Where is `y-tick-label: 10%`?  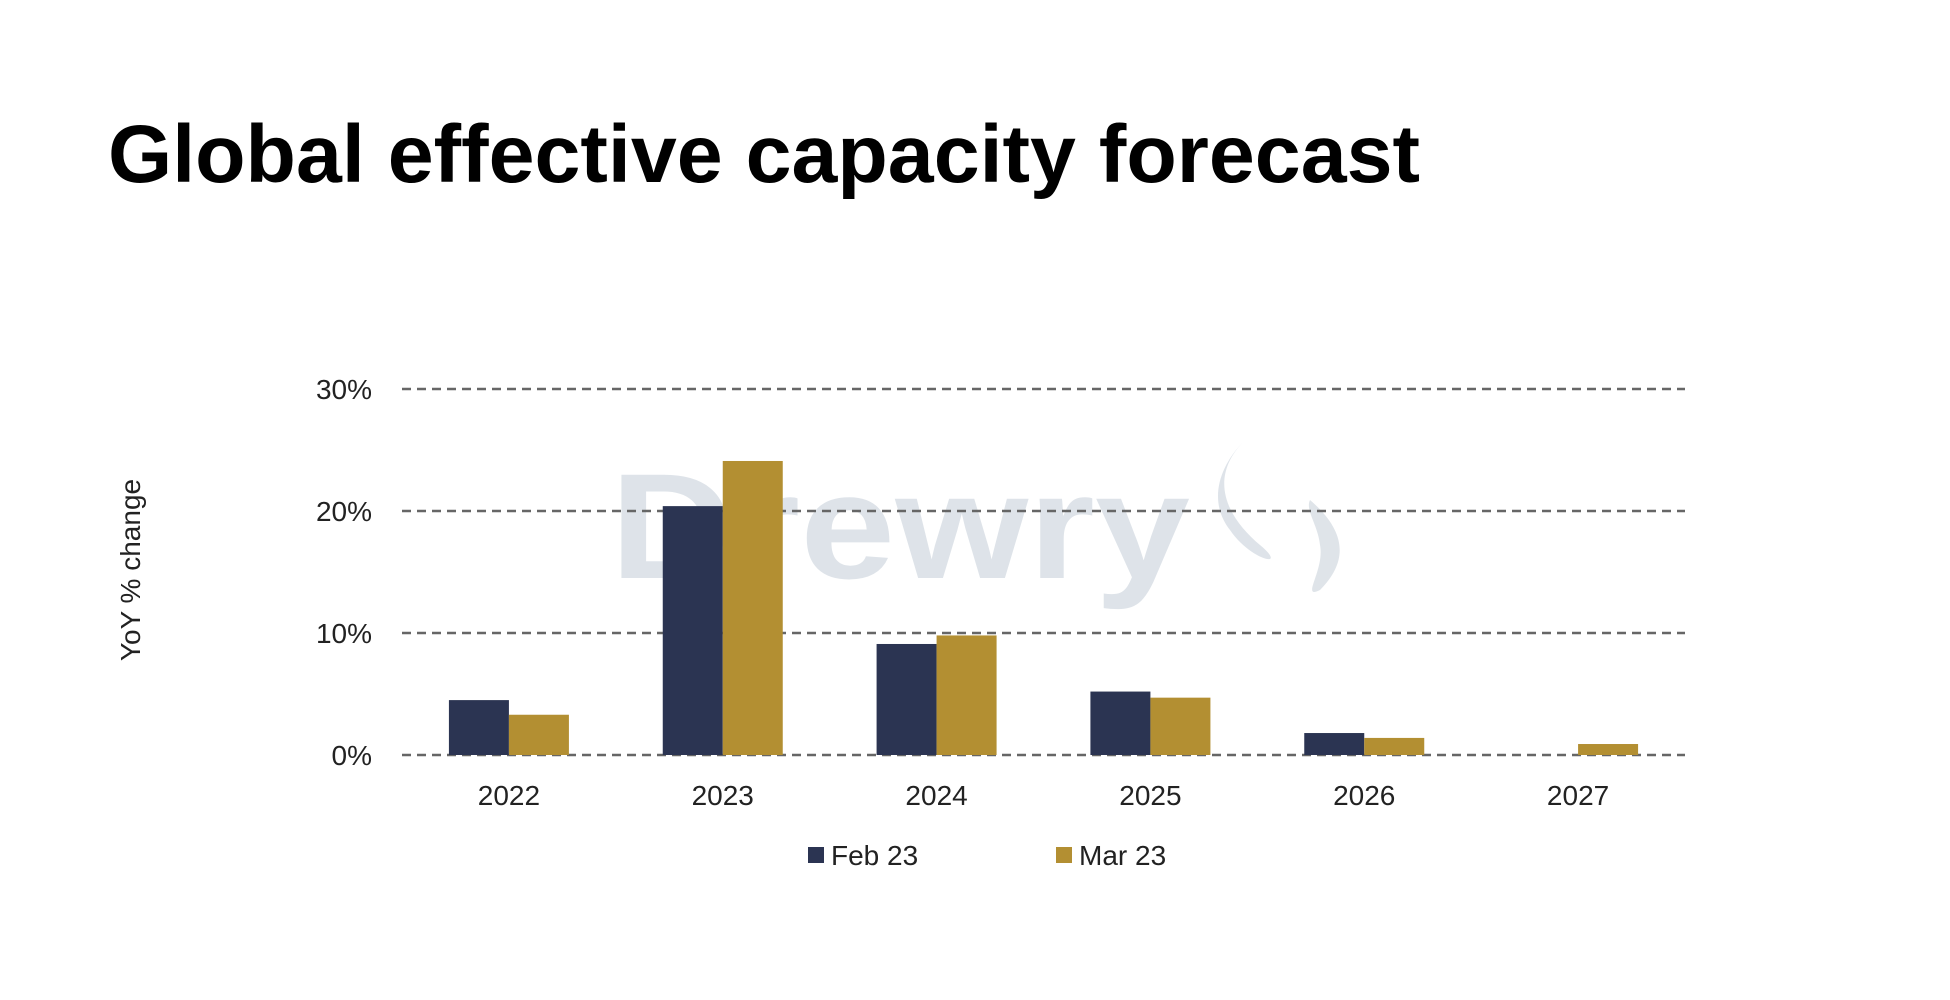 y-tick-label: 10% is located at coordinates (344, 633).